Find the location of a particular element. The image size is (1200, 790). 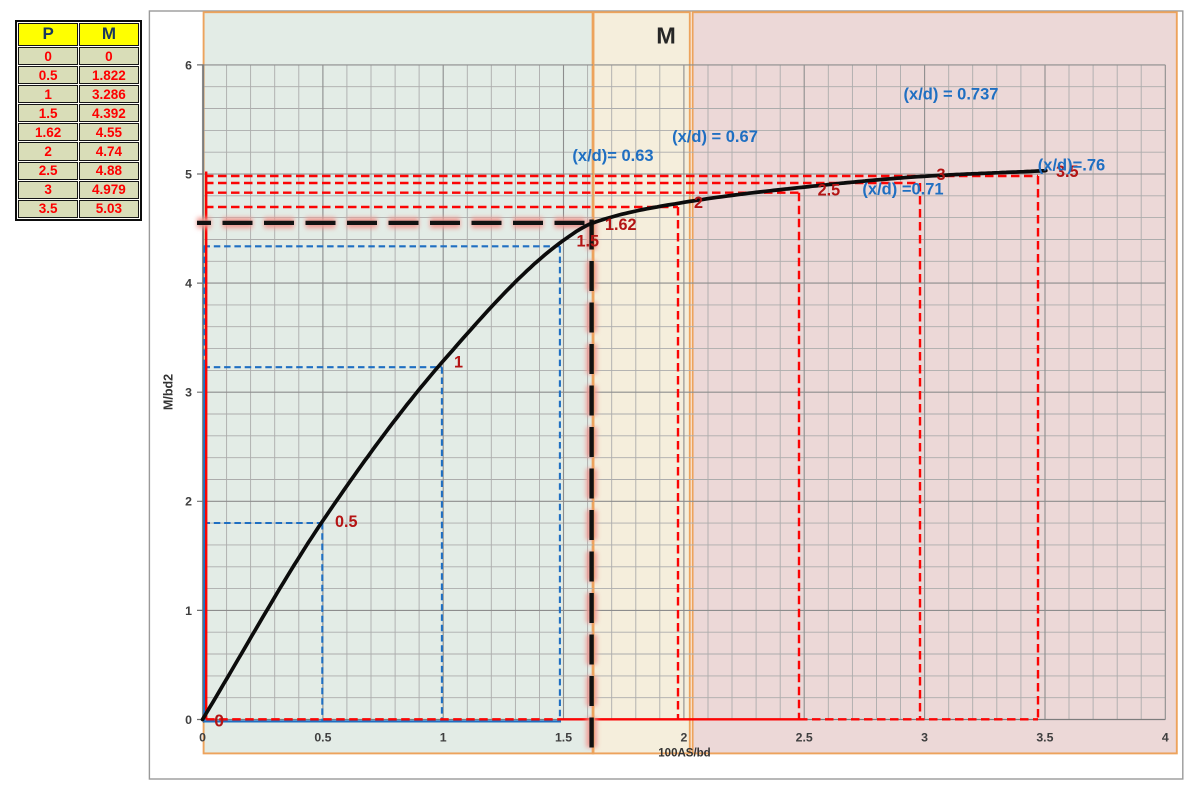

svg-text: M/bd2 is located at coordinates (169, 392).